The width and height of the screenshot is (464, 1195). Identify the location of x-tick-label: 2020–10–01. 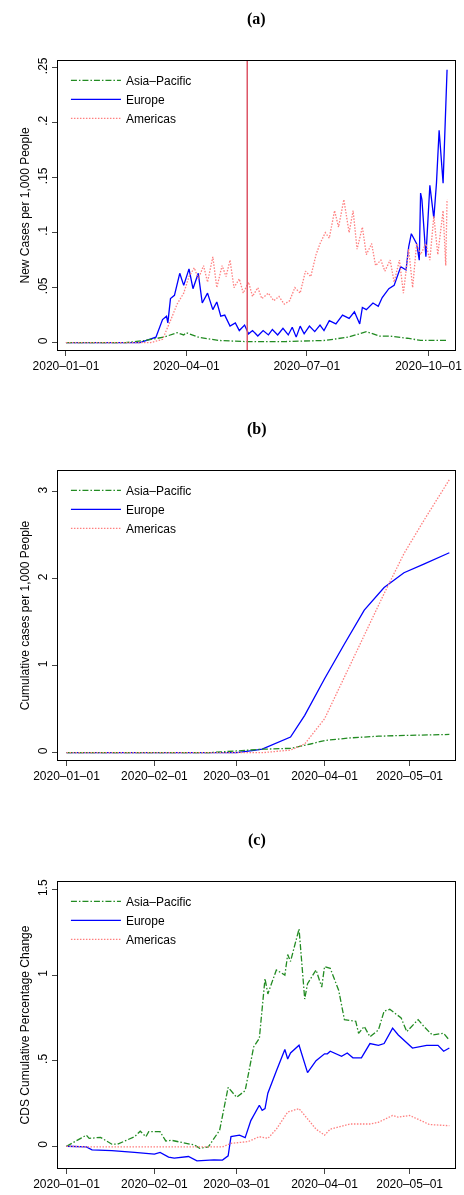
(429, 366).